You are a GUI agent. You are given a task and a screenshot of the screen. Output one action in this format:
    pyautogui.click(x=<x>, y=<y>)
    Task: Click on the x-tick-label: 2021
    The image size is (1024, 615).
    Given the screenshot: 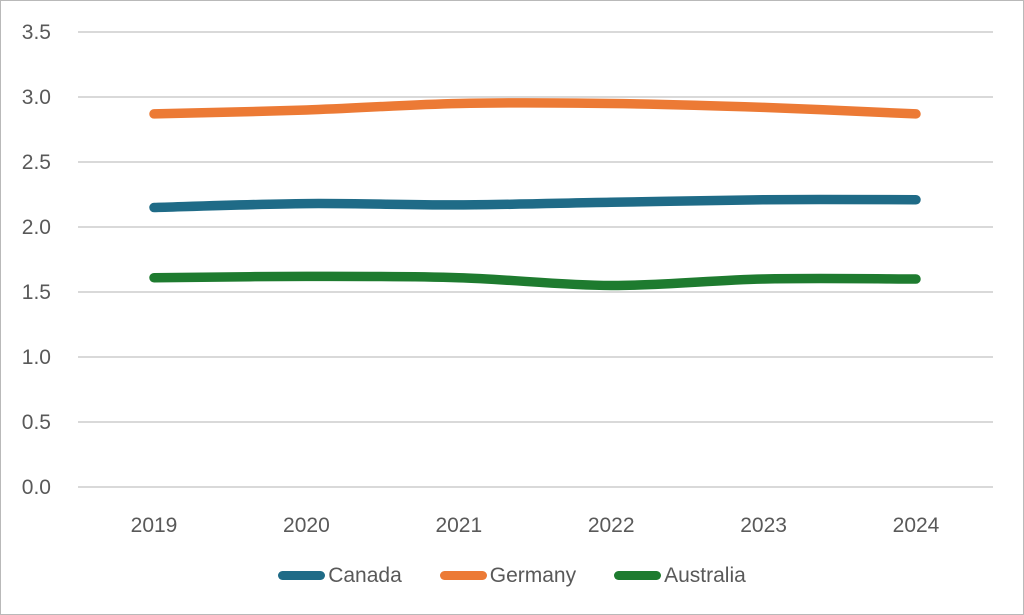 What is the action you would take?
    pyautogui.click(x=458, y=525)
    